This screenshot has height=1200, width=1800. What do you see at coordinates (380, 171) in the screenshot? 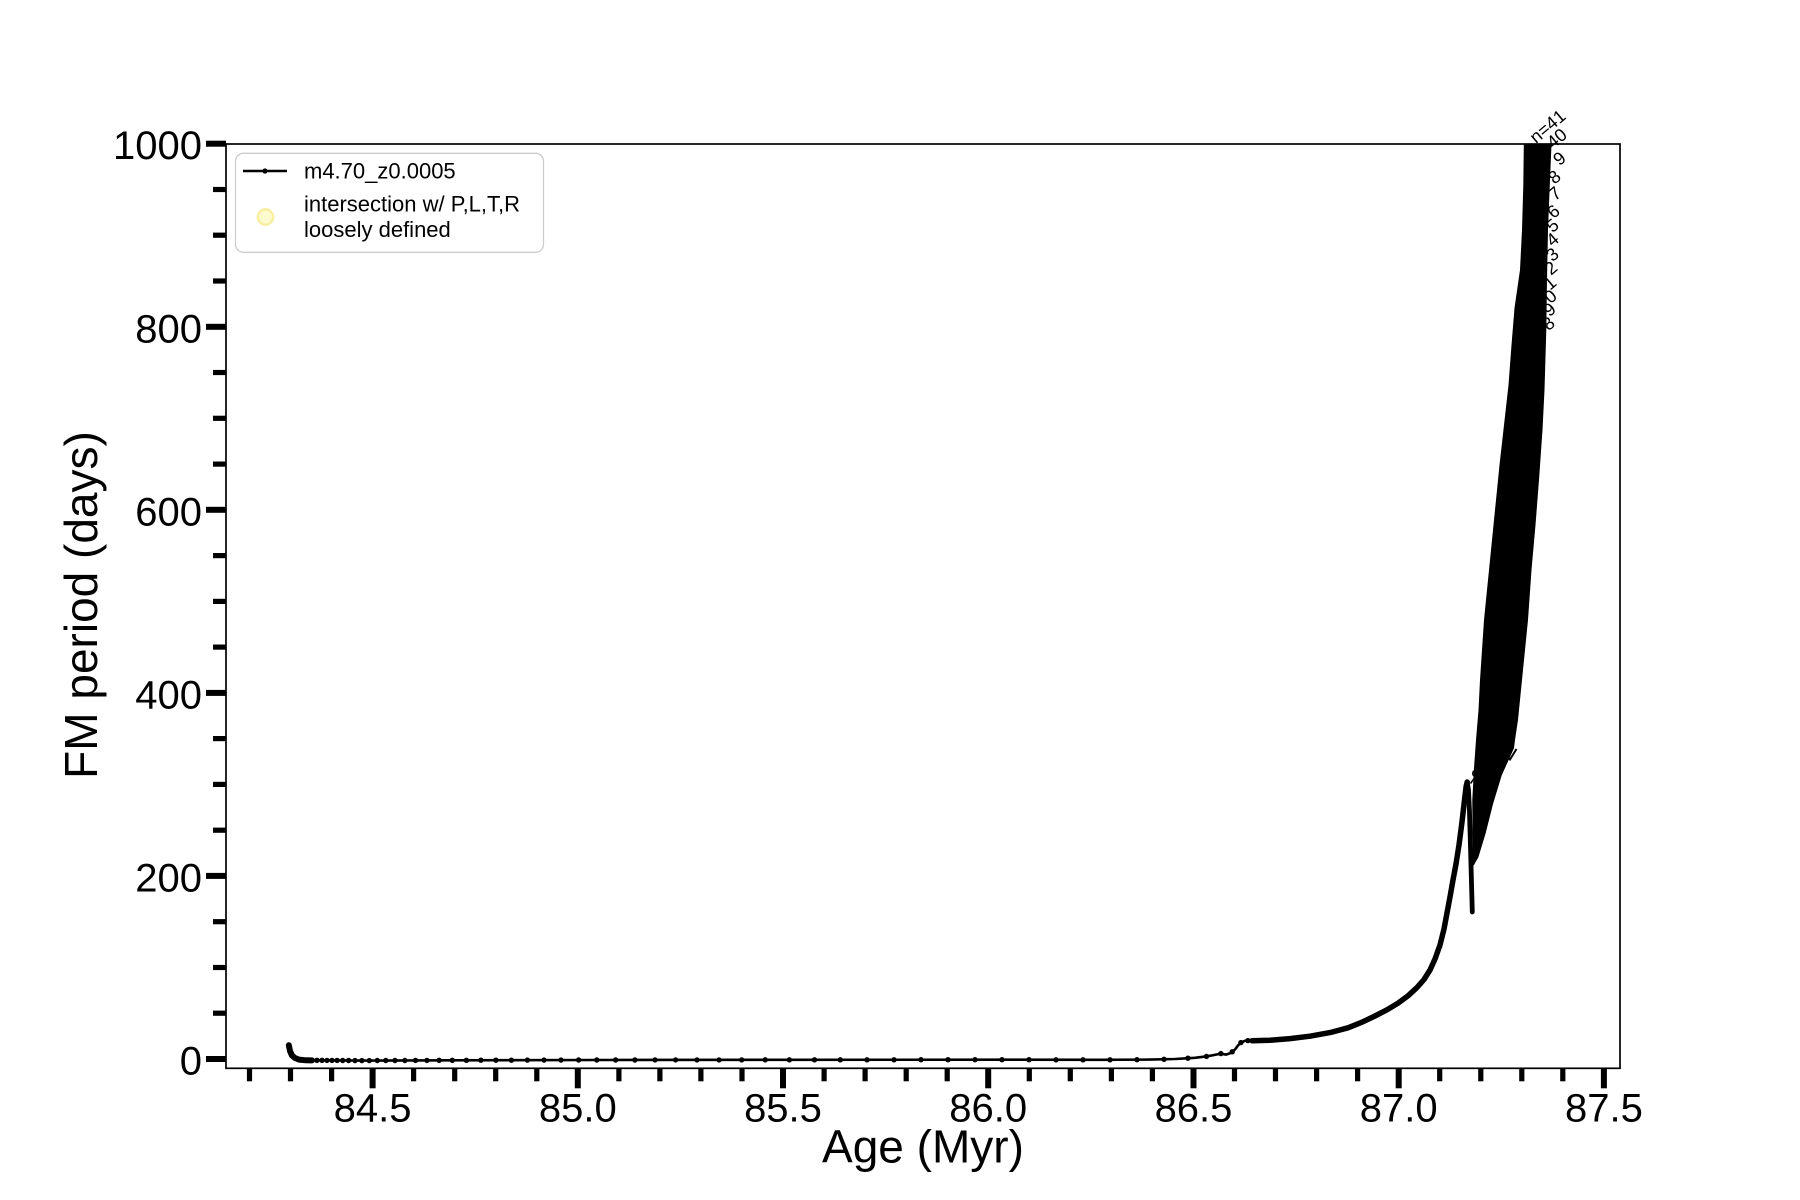
I see `svg-text: m4.70_z0.0005` at bounding box center [380, 171].